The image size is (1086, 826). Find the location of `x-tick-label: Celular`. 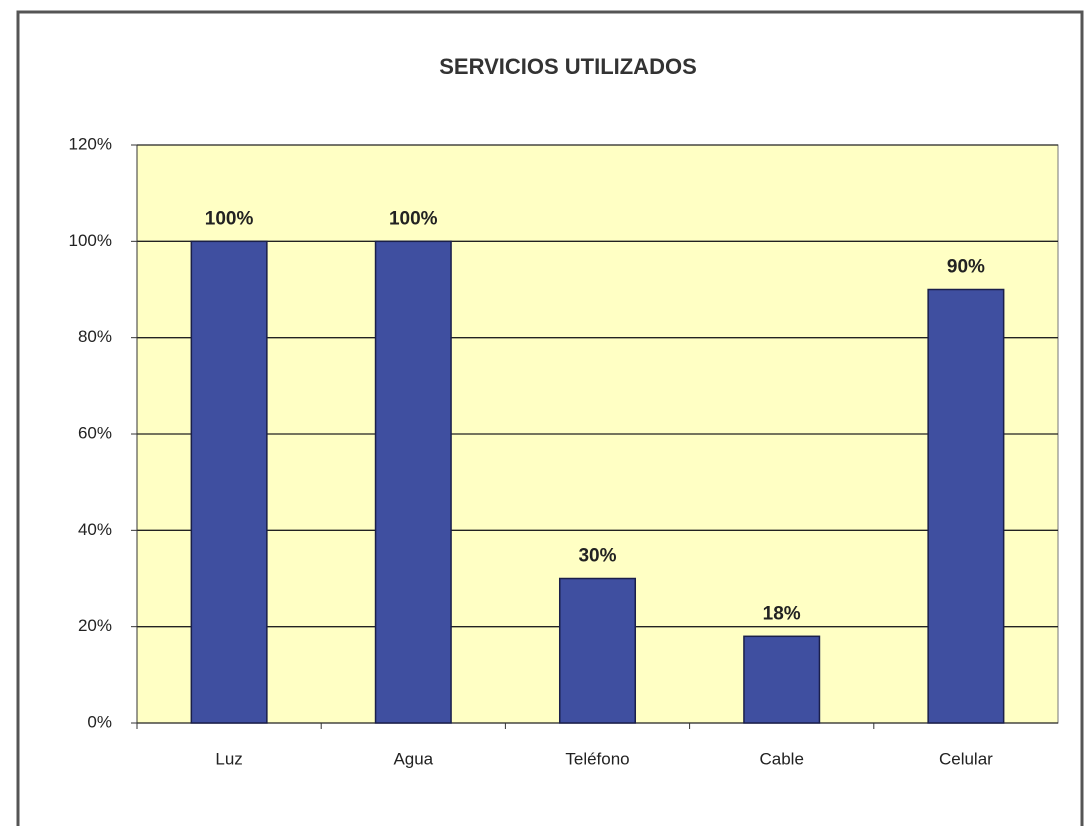

x-tick-label: Celular is located at coordinates (966, 758).